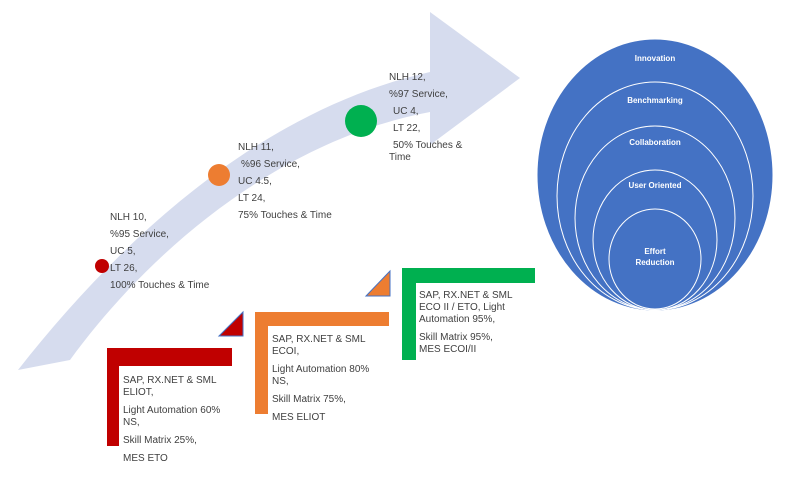 The height and width of the screenshot is (489, 787). I want to click on stage-2-line: %96 Service,, so click(270, 164).